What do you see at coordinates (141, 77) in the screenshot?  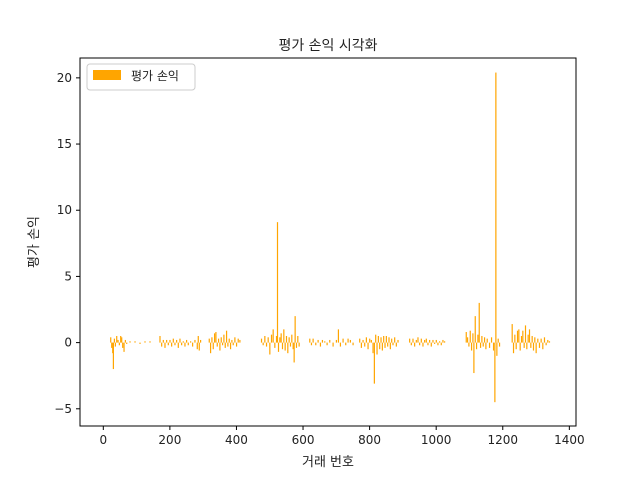 I see `legend: 평가 손익` at bounding box center [141, 77].